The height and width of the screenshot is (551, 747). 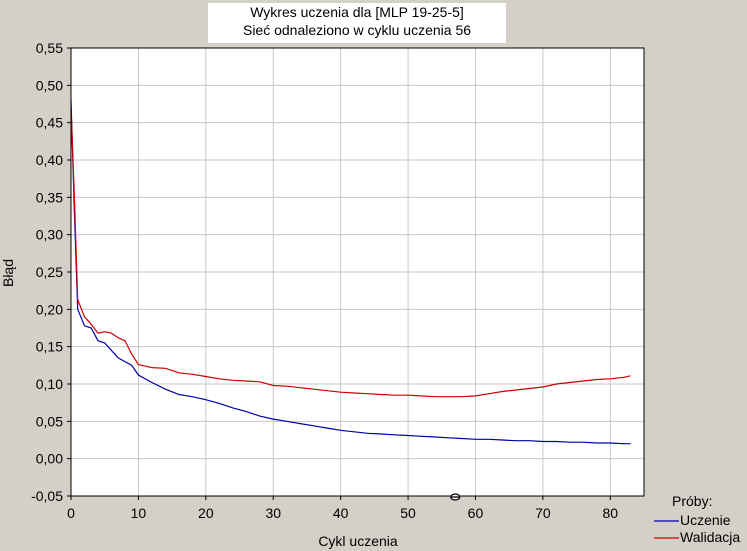 I want to click on y-tick-label: 0,25, so click(x=49, y=272).